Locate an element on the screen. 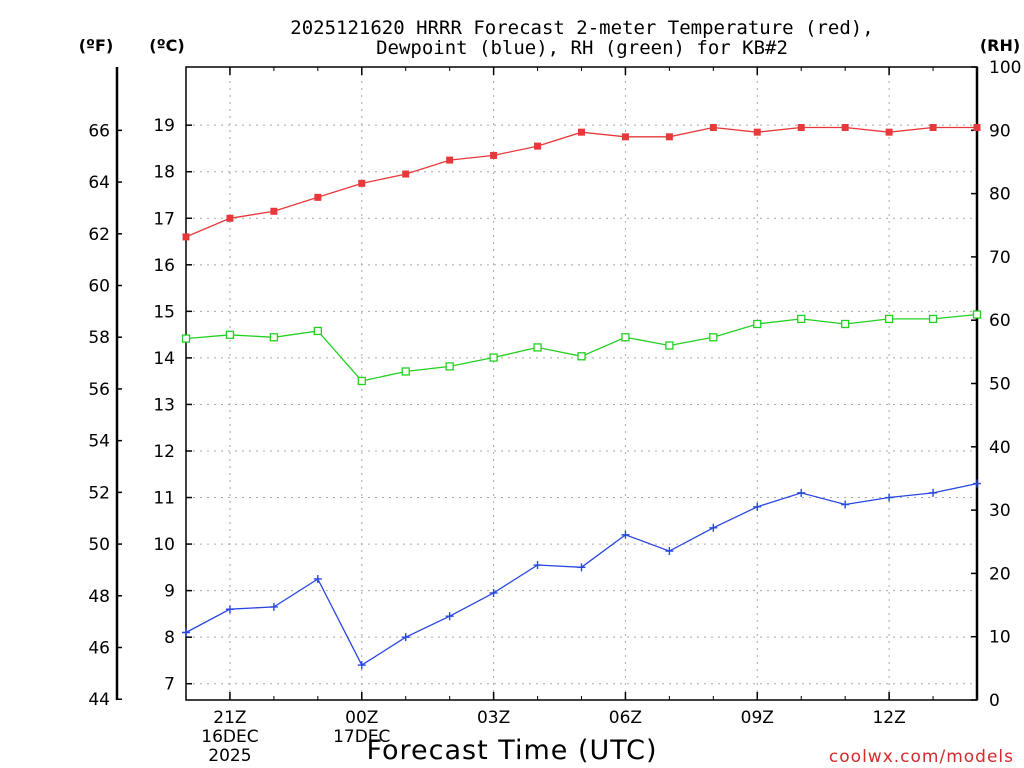  celsius-unit-label: (ºC) is located at coordinates (166, 45).